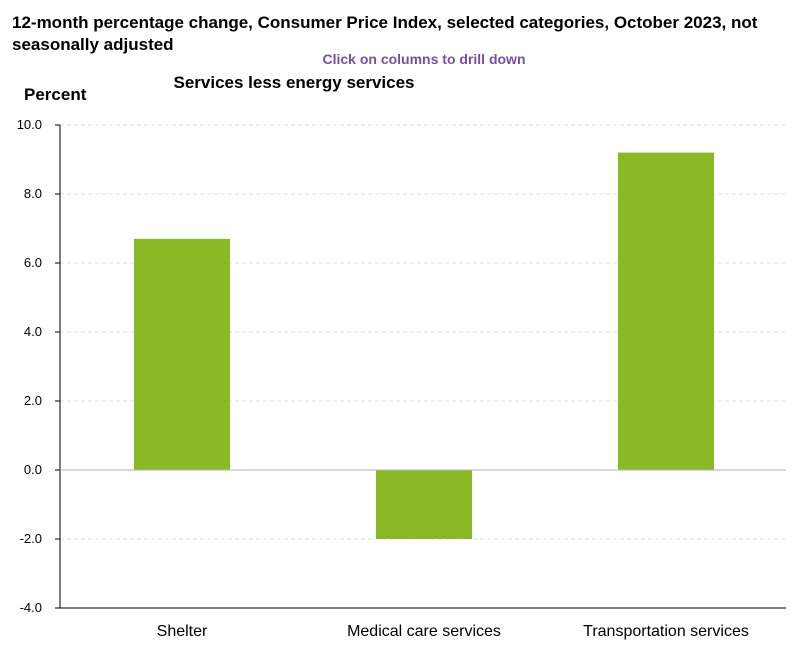 The width and height of the screenshot is (810, 672). I want to click on y-tick-label: 4.0, so click(33, 331).